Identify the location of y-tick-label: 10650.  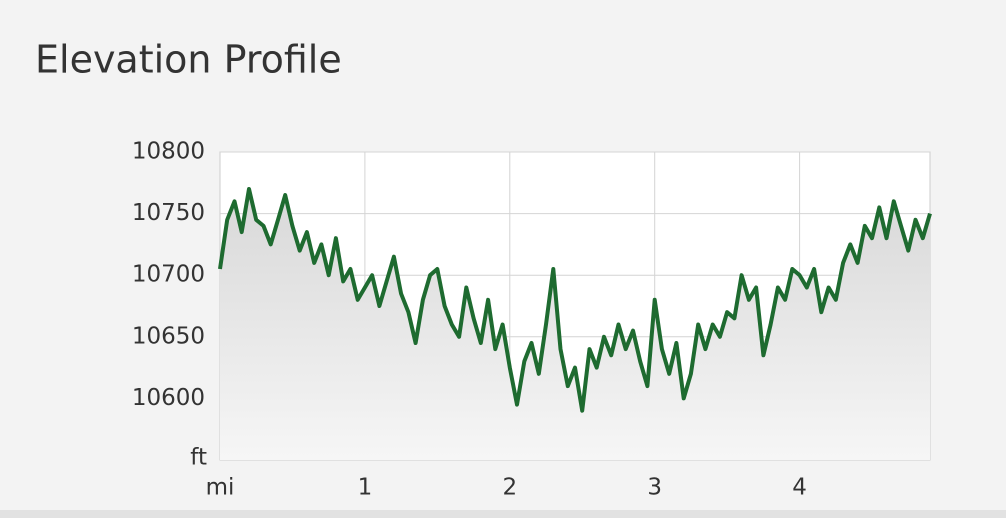
(168, 336).